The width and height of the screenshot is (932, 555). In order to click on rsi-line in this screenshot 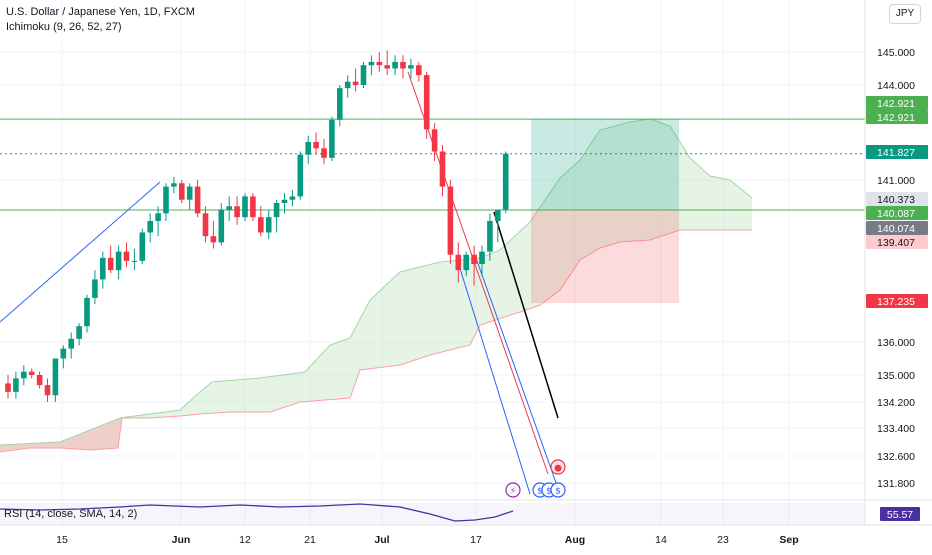, I will do `click(257, 512)`.